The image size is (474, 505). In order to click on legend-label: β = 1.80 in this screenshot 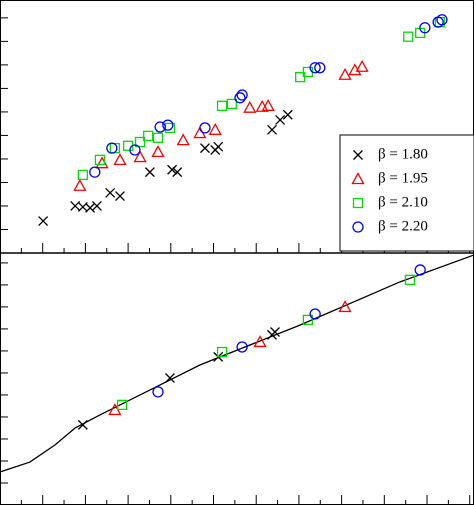, I will do `click(403, 154)`.